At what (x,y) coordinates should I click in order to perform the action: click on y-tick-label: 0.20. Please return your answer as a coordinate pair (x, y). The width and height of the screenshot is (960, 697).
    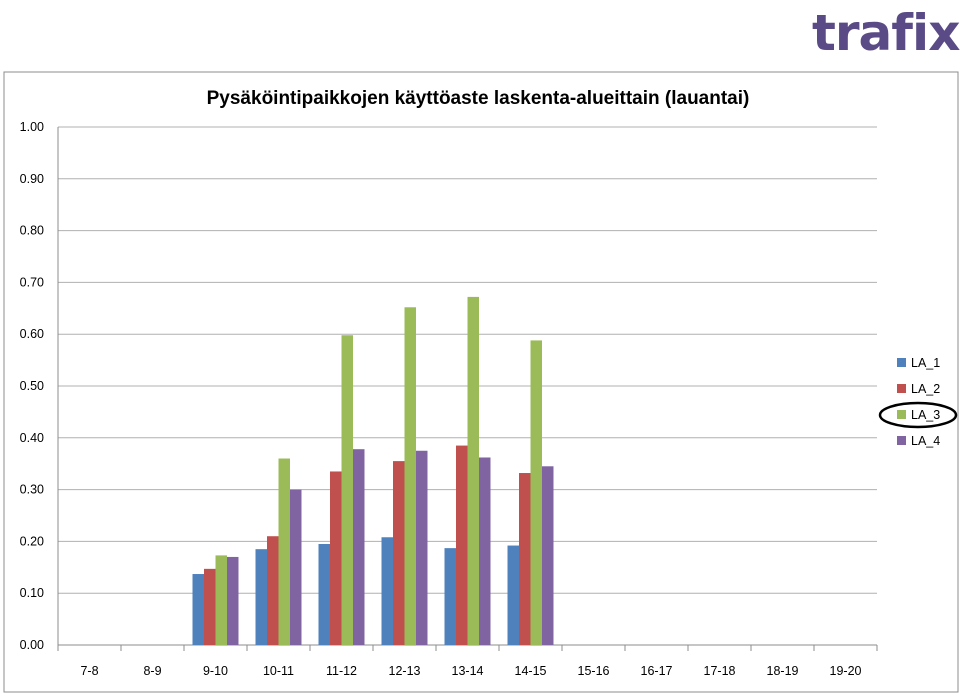
    Looking at the image, I should click on (32, 541).